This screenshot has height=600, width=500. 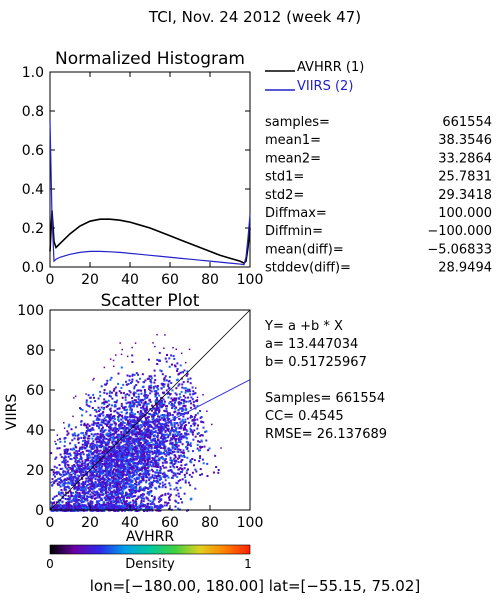 I want to click on histogram-x-tick-label: 80, so click(x=210, y=280).